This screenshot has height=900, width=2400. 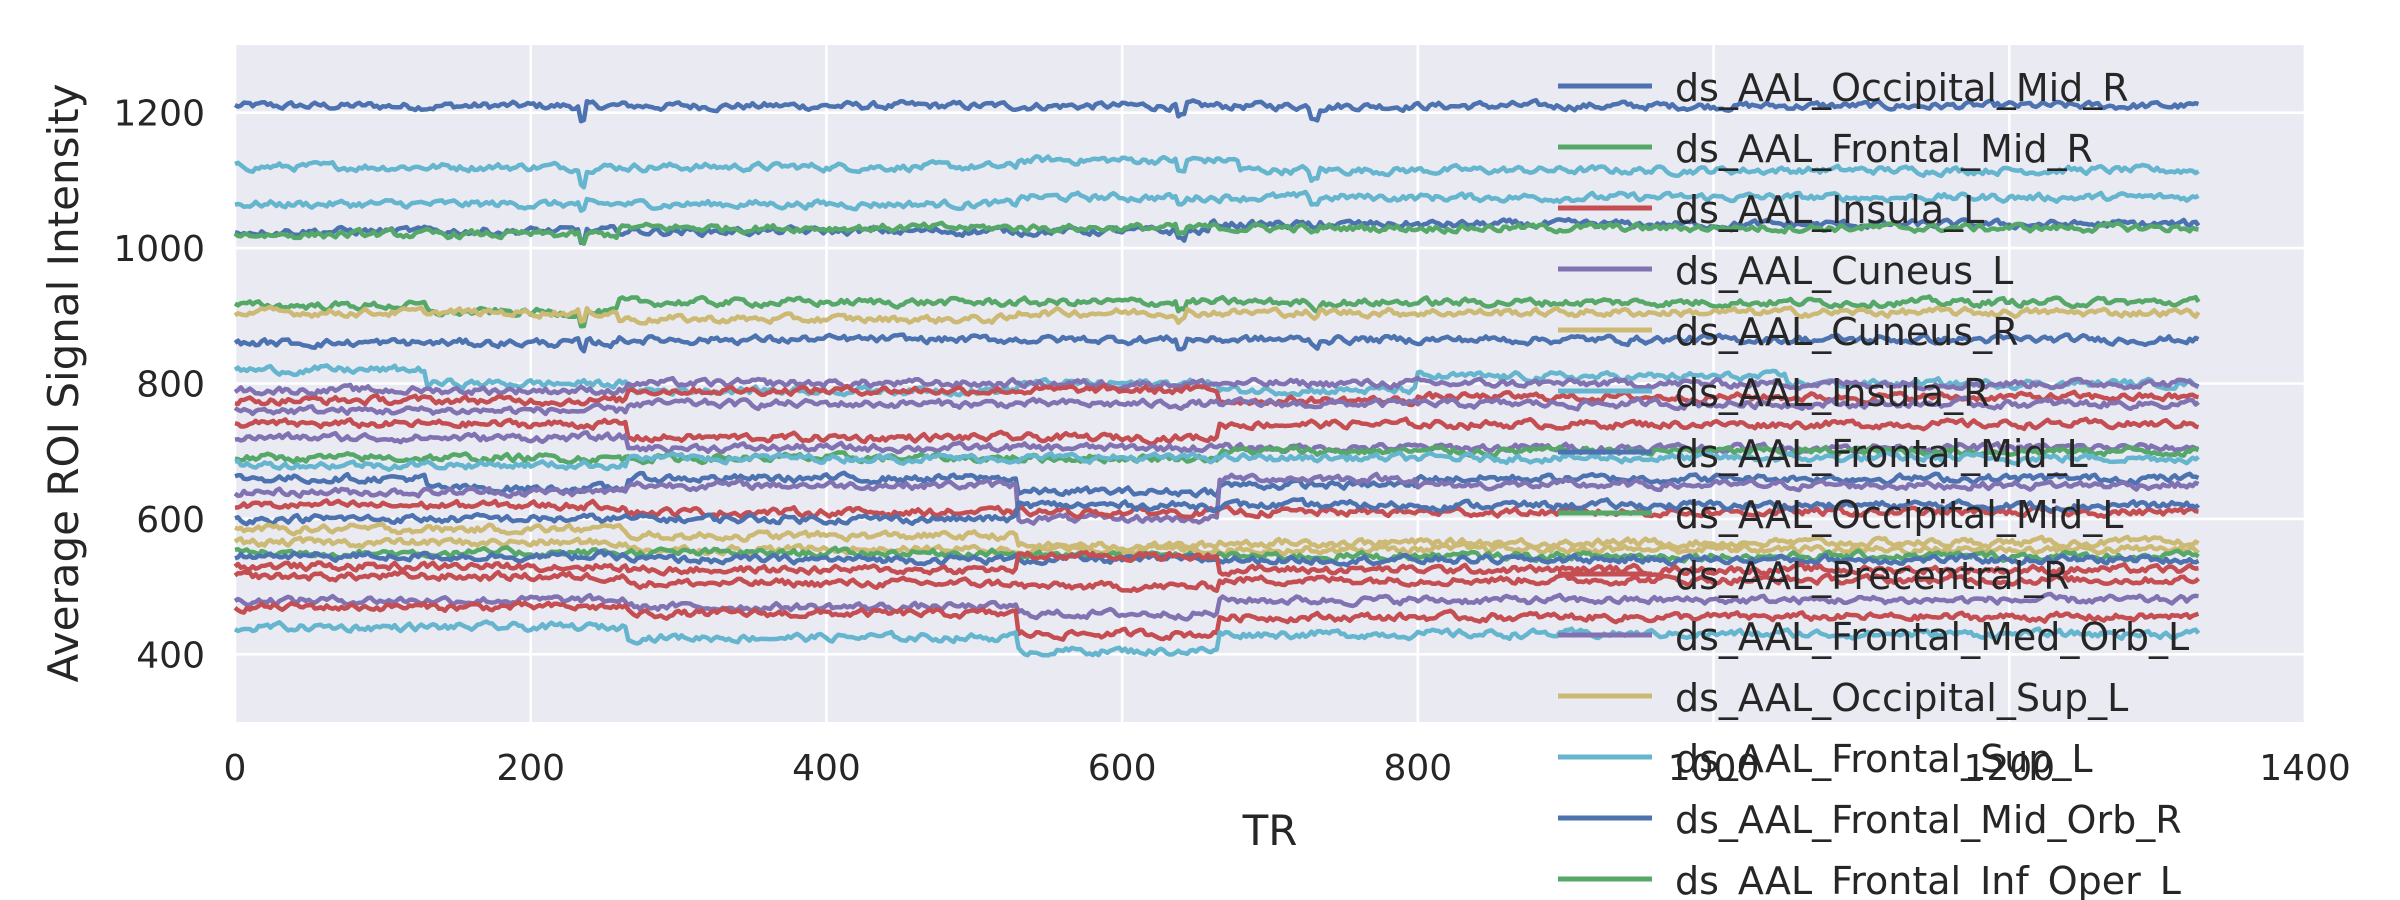 What do you see at coordinates (1901, 698) in the screenshot?
I see `legend-label: ds_AAL_Occipital_Sup_L` at bounding box center [1901, 698].